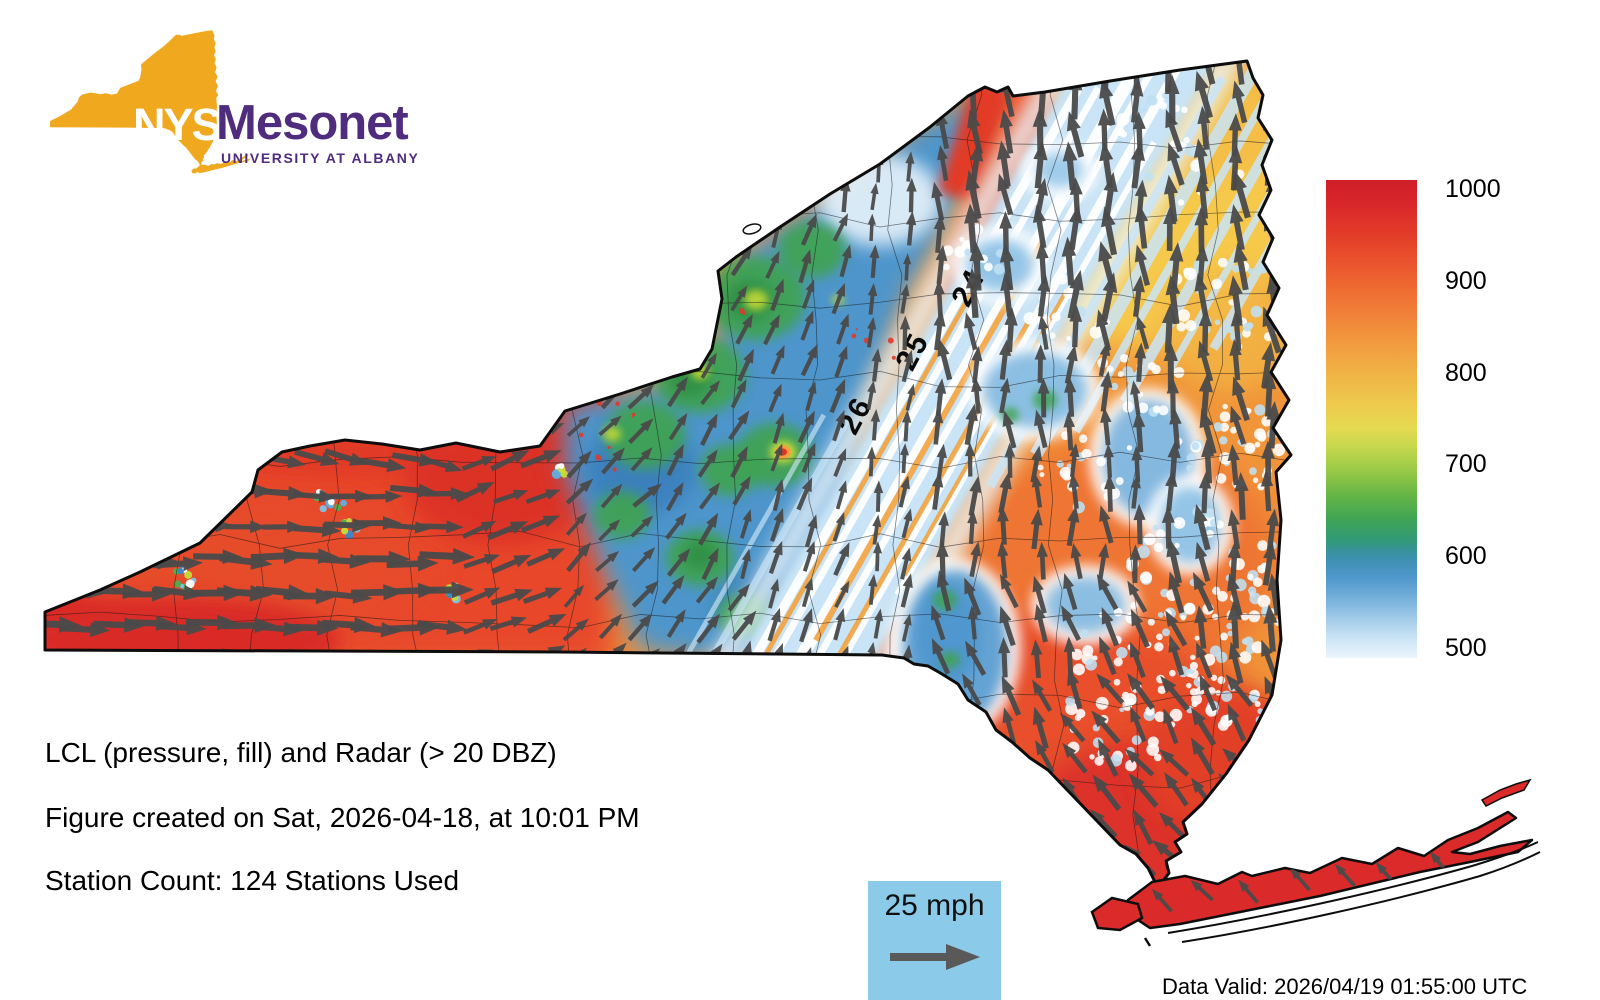  Describe the element at coordinates (934, 940) in the screenshot. I see `wind-speed-legend: 25 mph` at that location.